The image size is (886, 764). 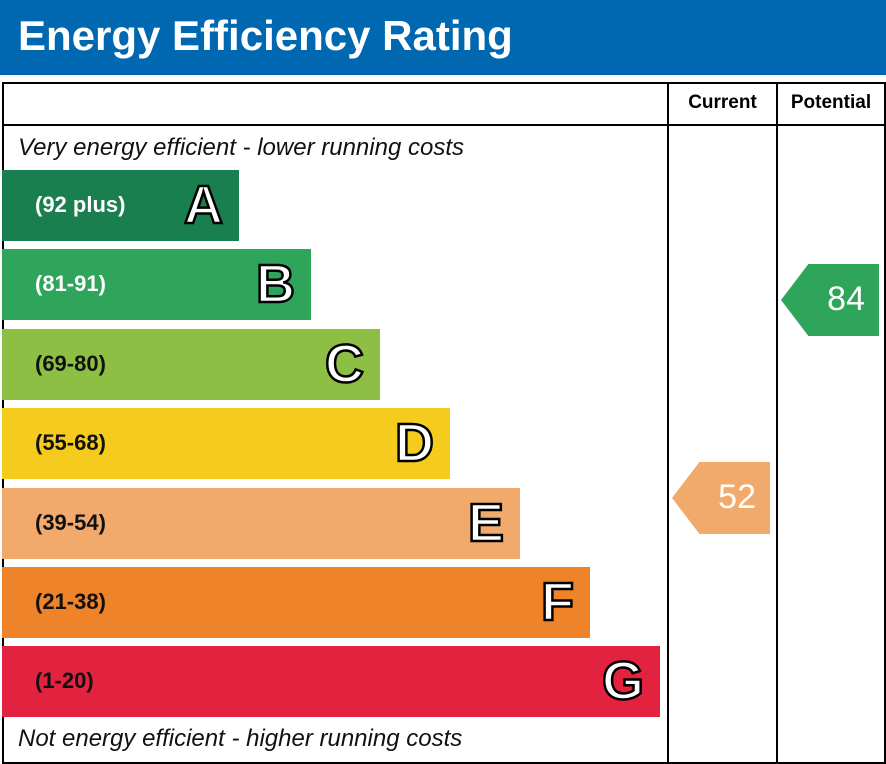 What do you see at coordinates (623, 681) in the screenshot?
I see `band-letter: G` at bounding box center [623, 681].